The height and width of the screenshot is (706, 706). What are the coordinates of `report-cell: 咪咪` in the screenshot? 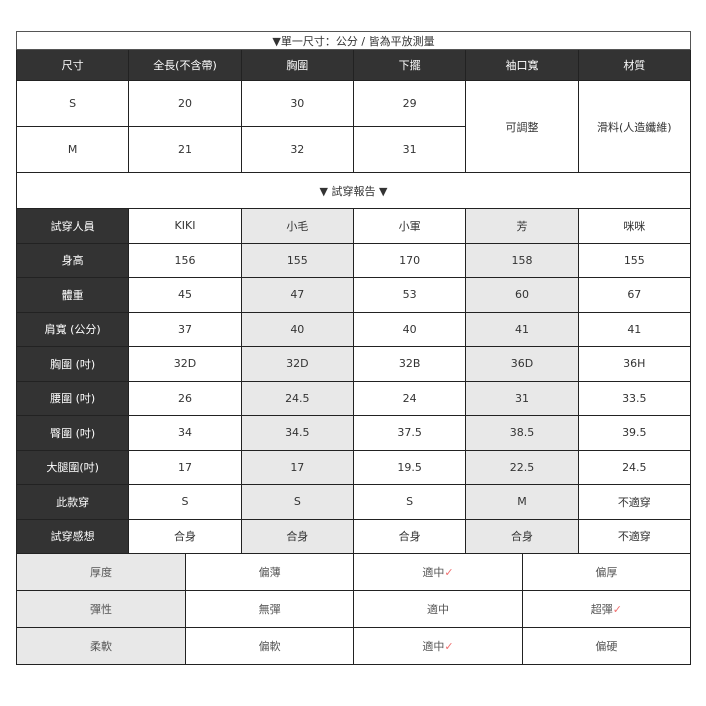 It's located at (634, 226).